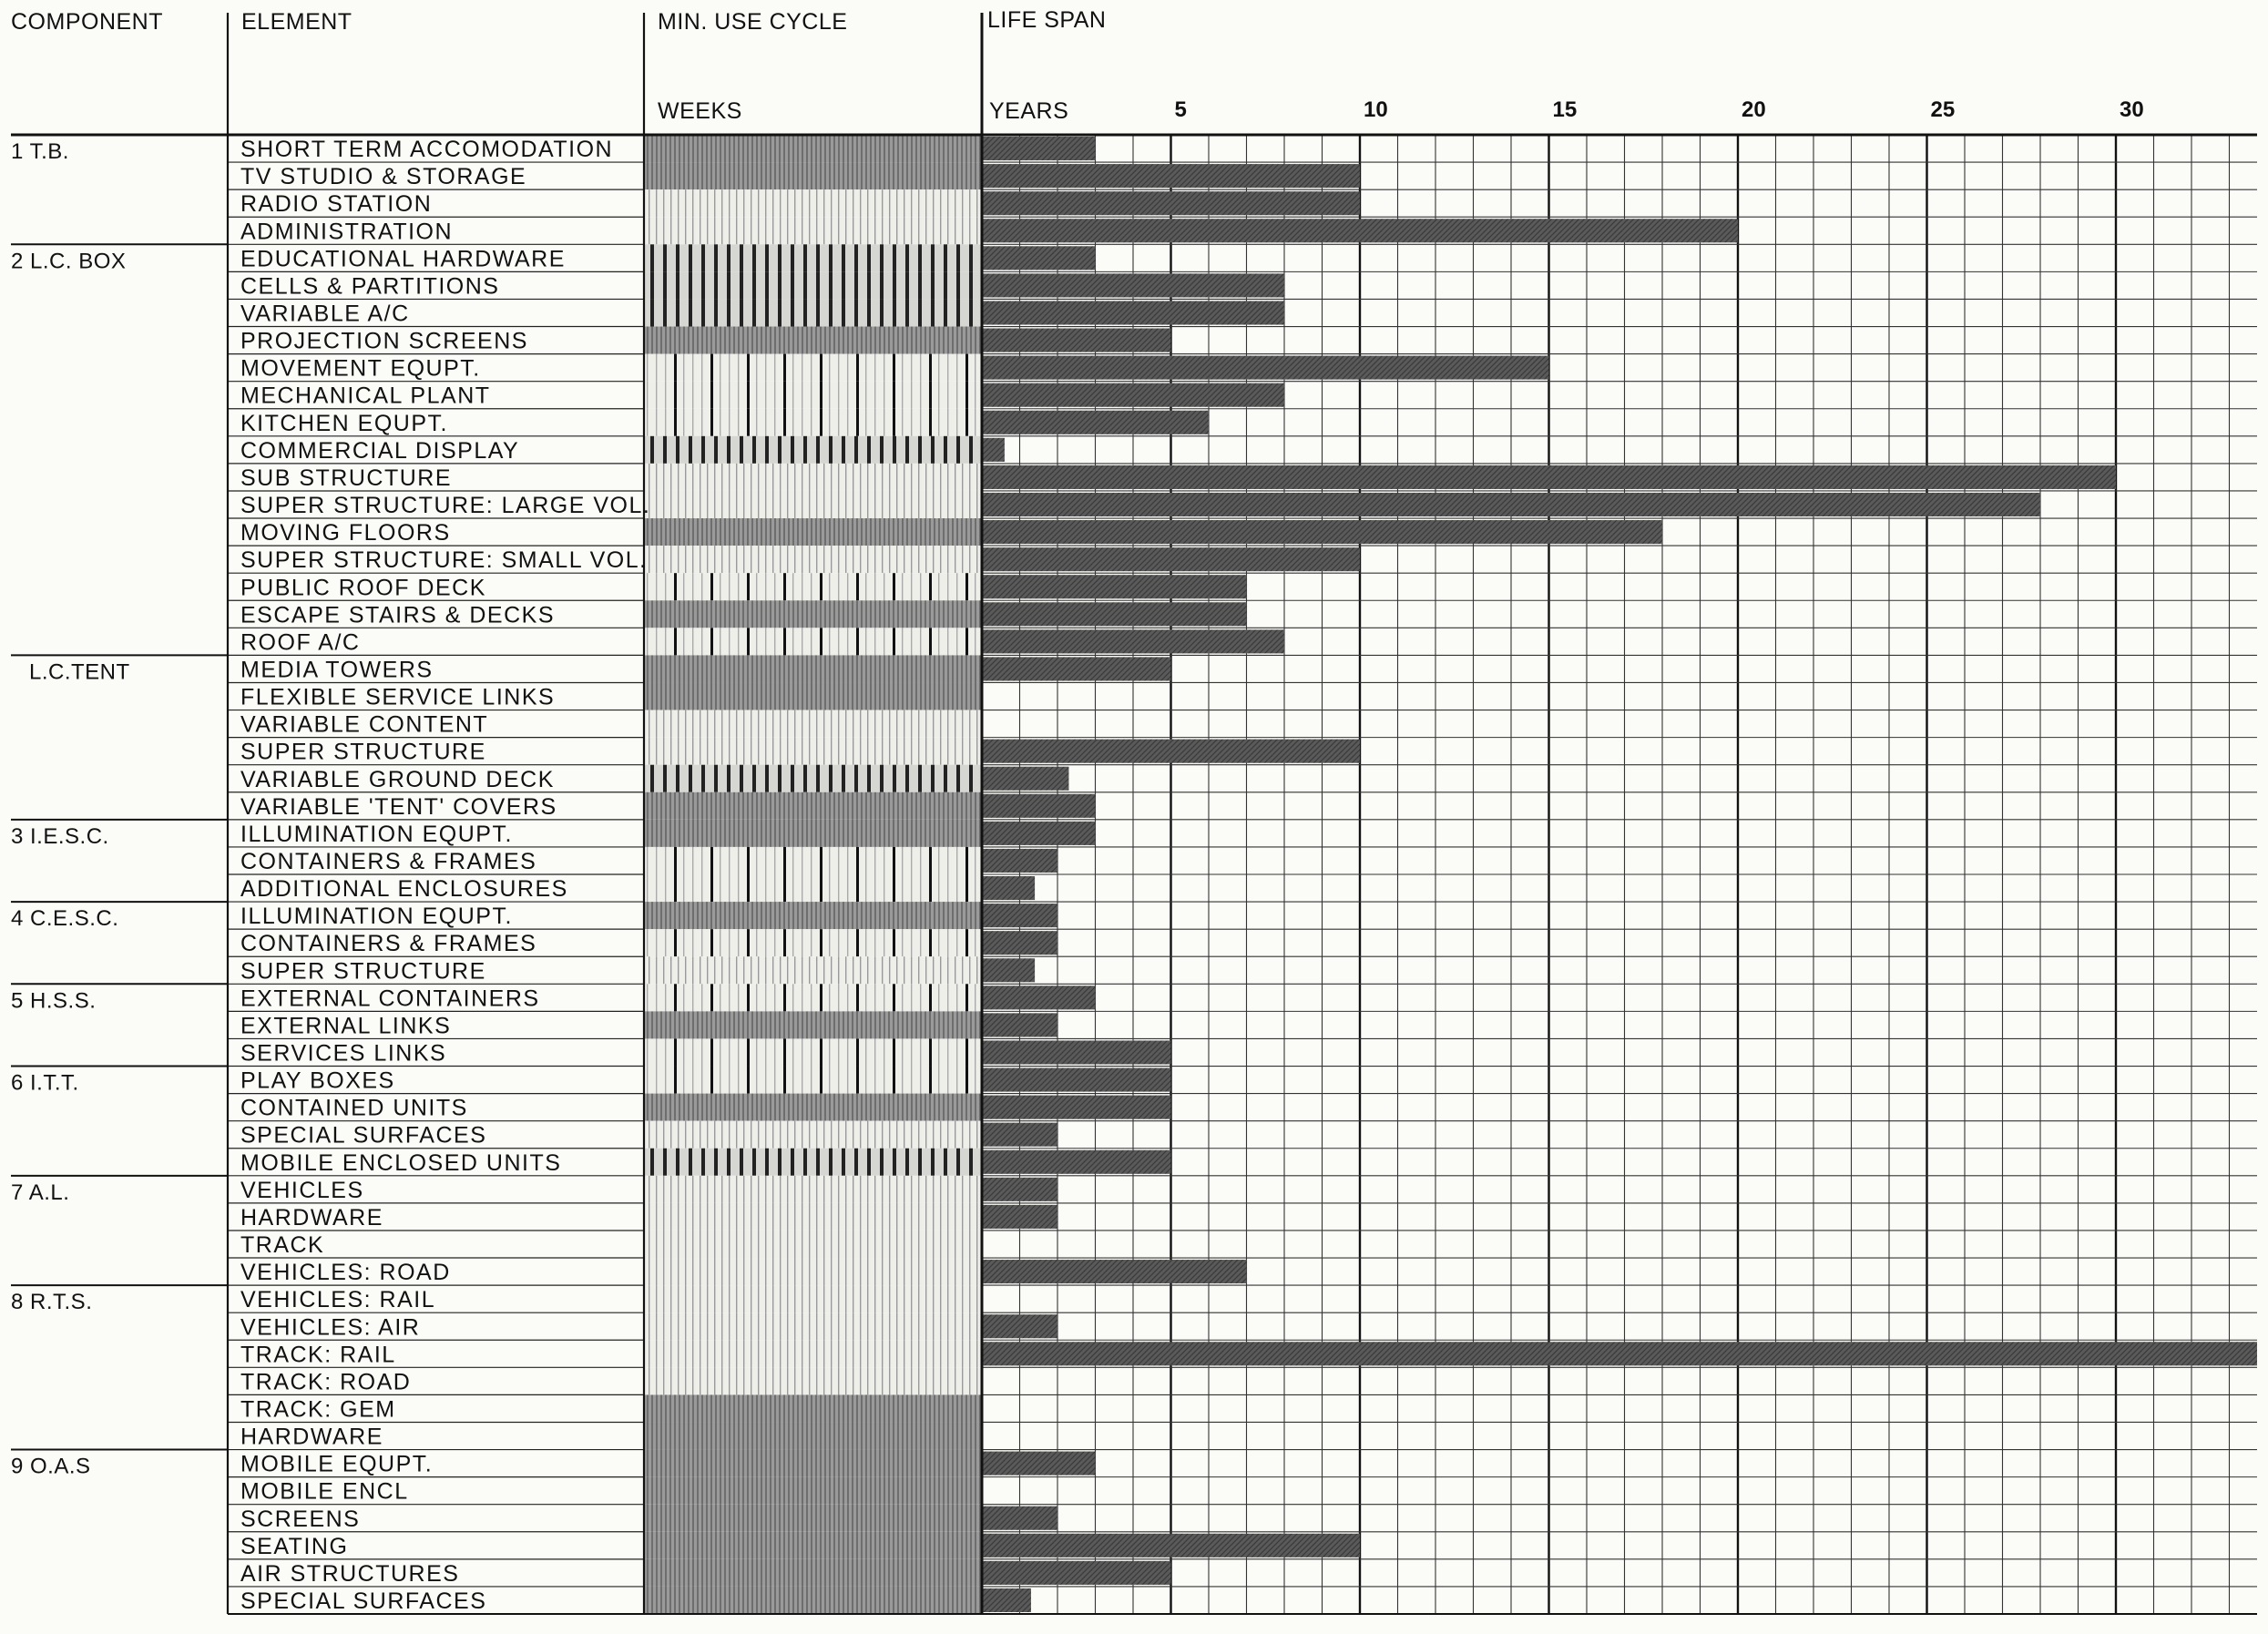 The image size is (2268, 1634). What do you see at coordinates (398, 615) in the screenshot?
I see `element-label: ESCAPE STAIRS & DECKS` at bounding box center [398, 615].